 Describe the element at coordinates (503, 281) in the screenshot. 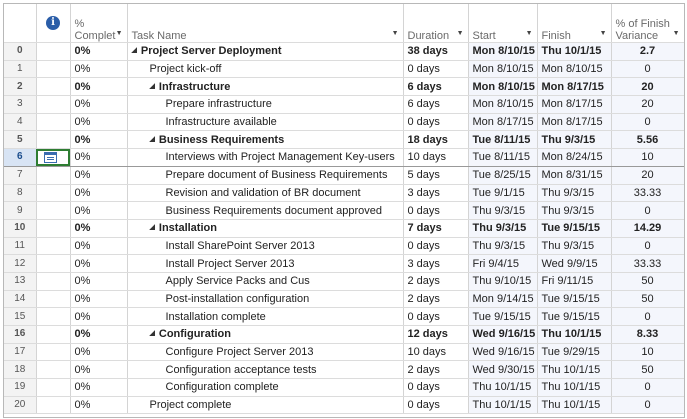

I see `start-cell: Thu 9/10/15` at that location.